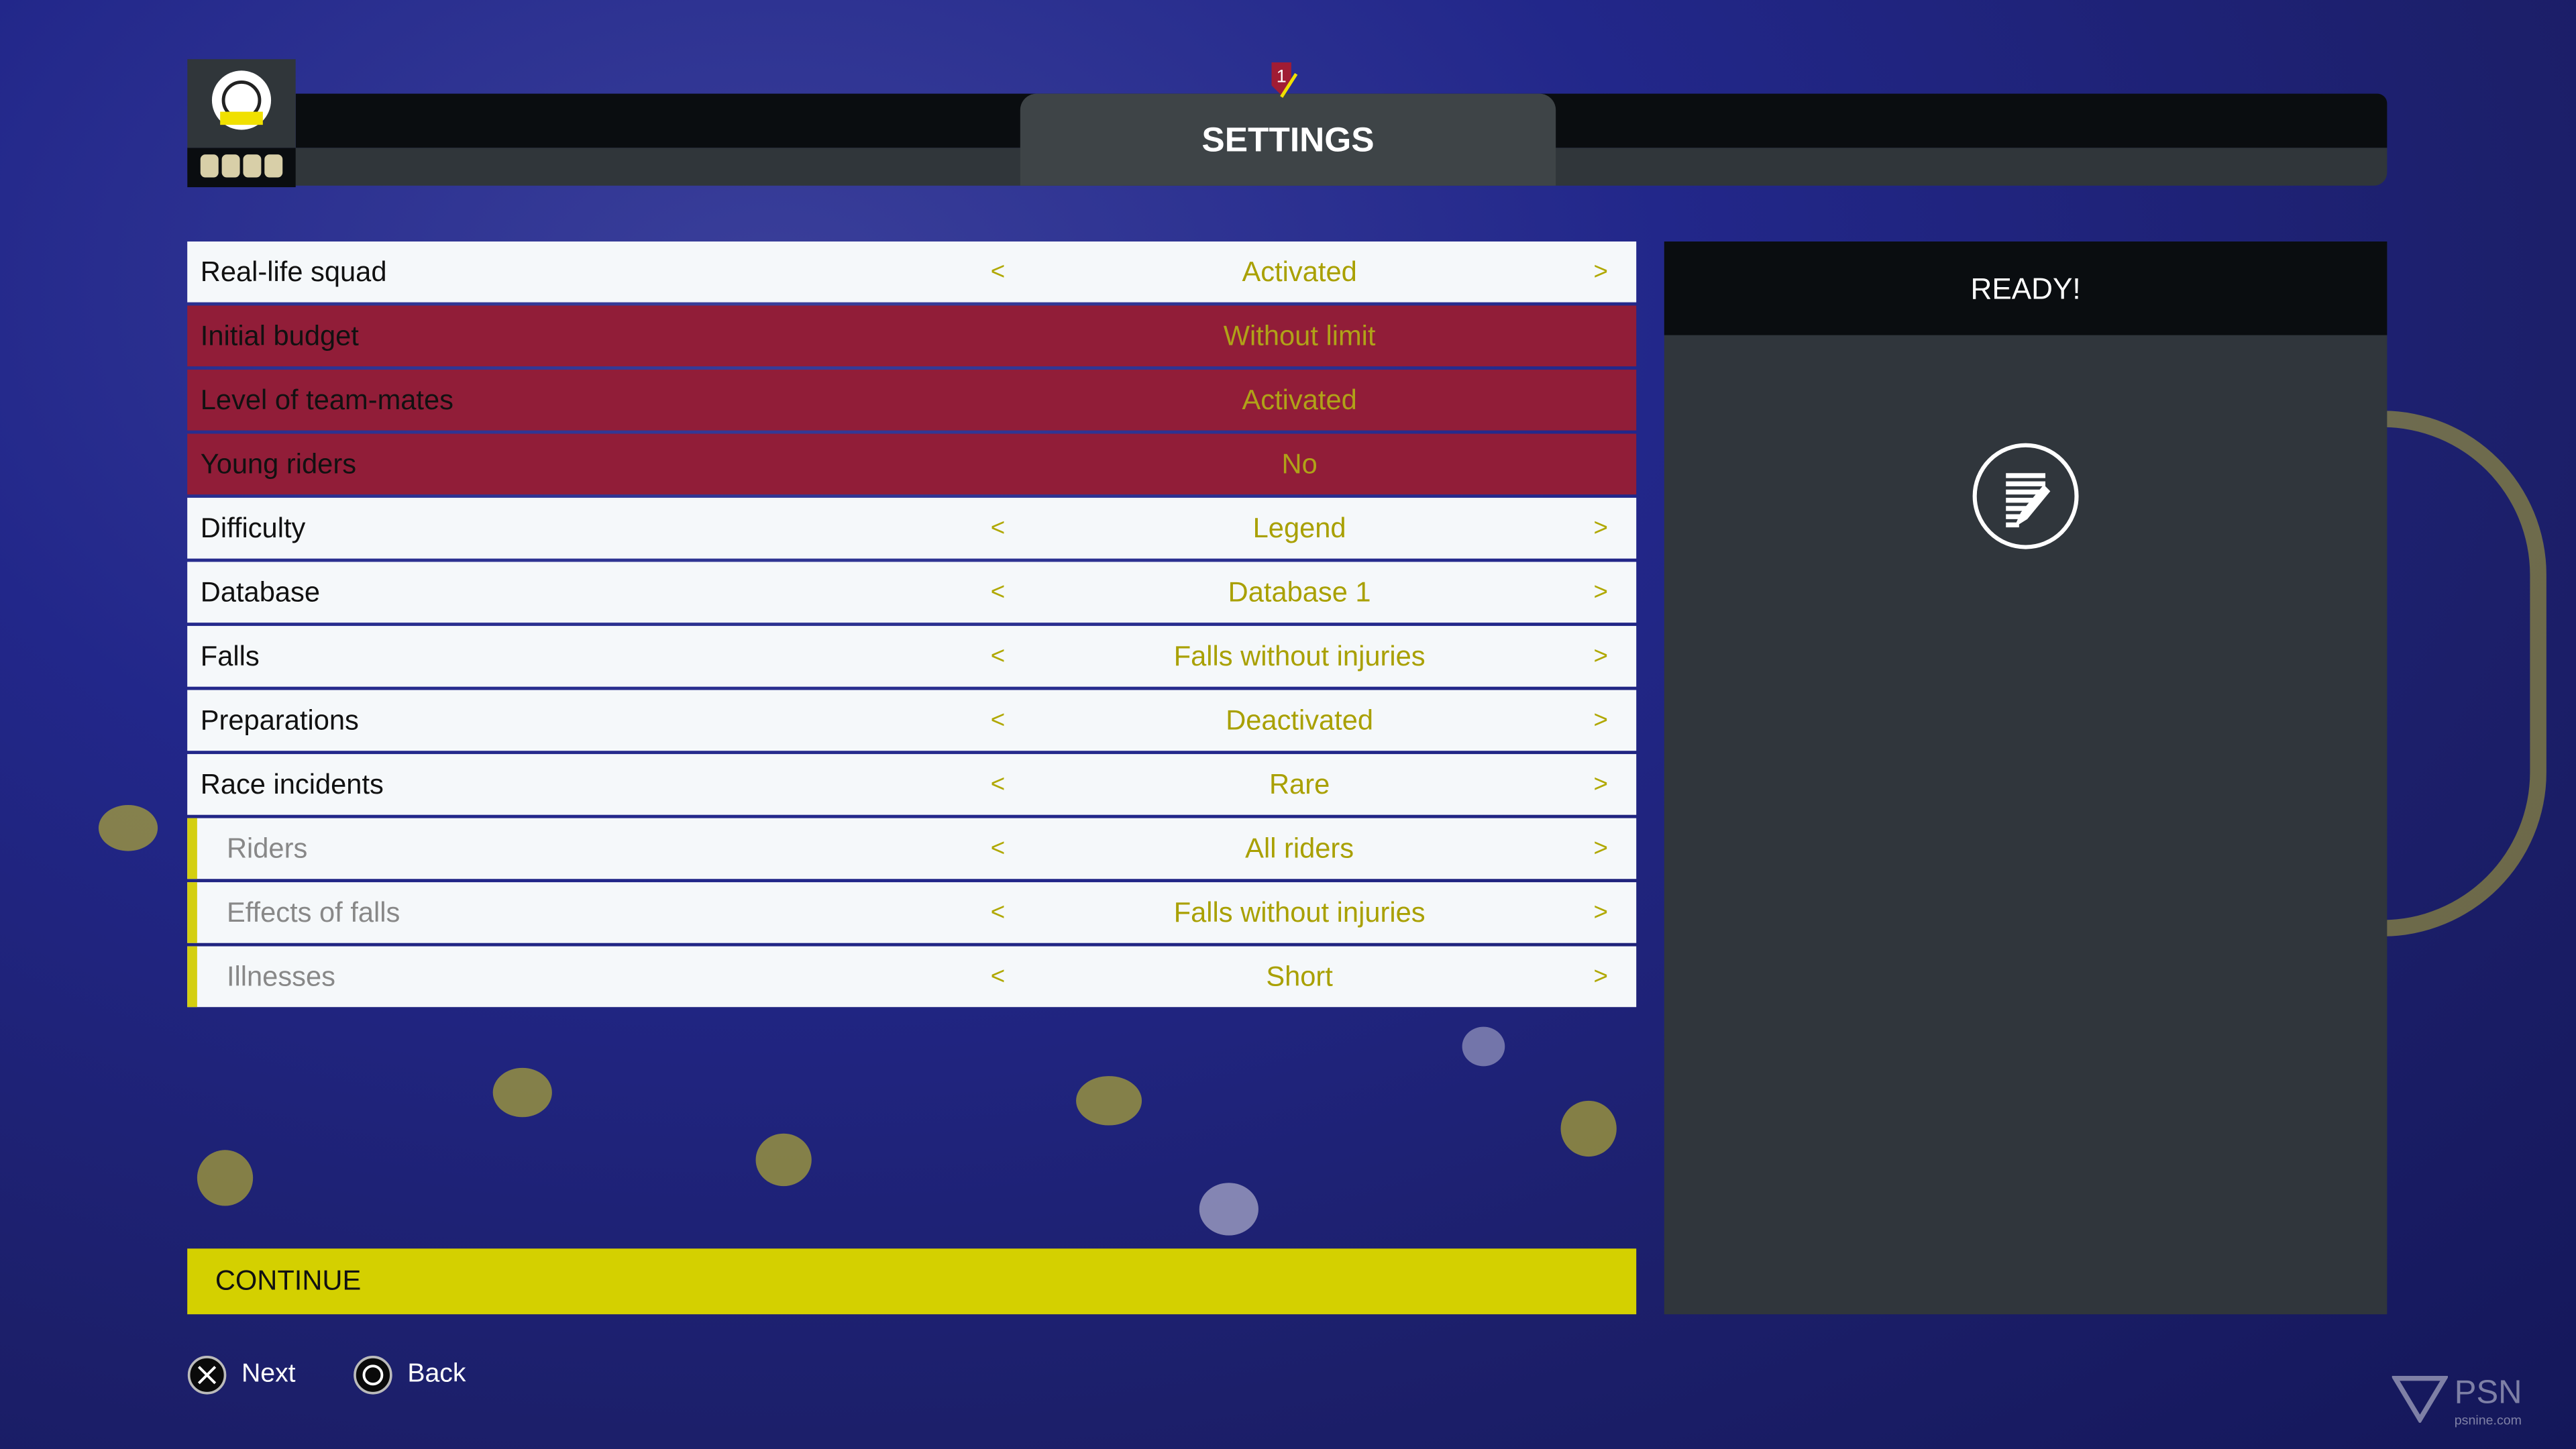 Image resolution: width=2576 pixels, height=1449 pixels. What do you see at coordinates (1299, 464) in the screenshot?
I see `setting-value: No` at bounding box center [1299, 464].